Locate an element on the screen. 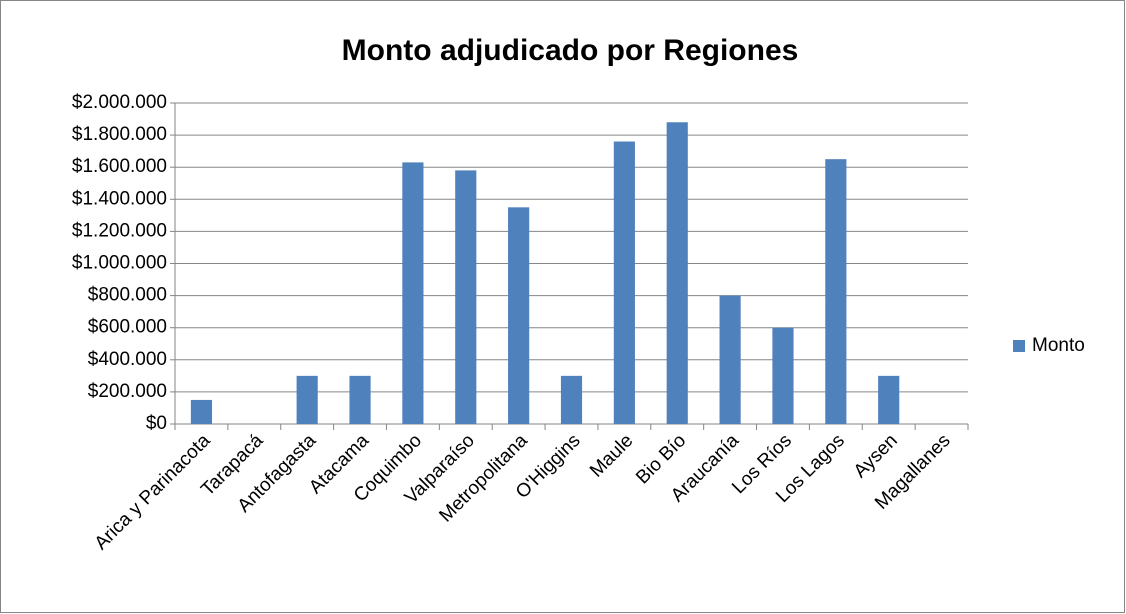  legend-label: Monto is located at coordinates (1058, 345).